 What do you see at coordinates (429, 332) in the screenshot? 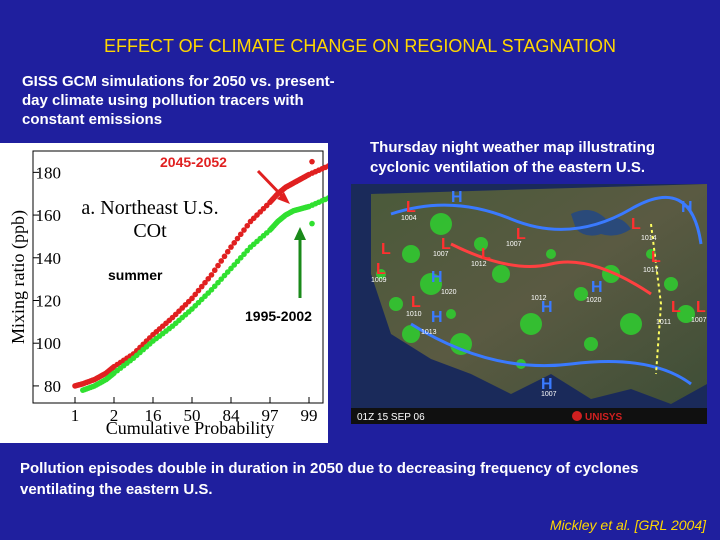
I see `pressure-value: 1013` at bounding box center [429, 332].